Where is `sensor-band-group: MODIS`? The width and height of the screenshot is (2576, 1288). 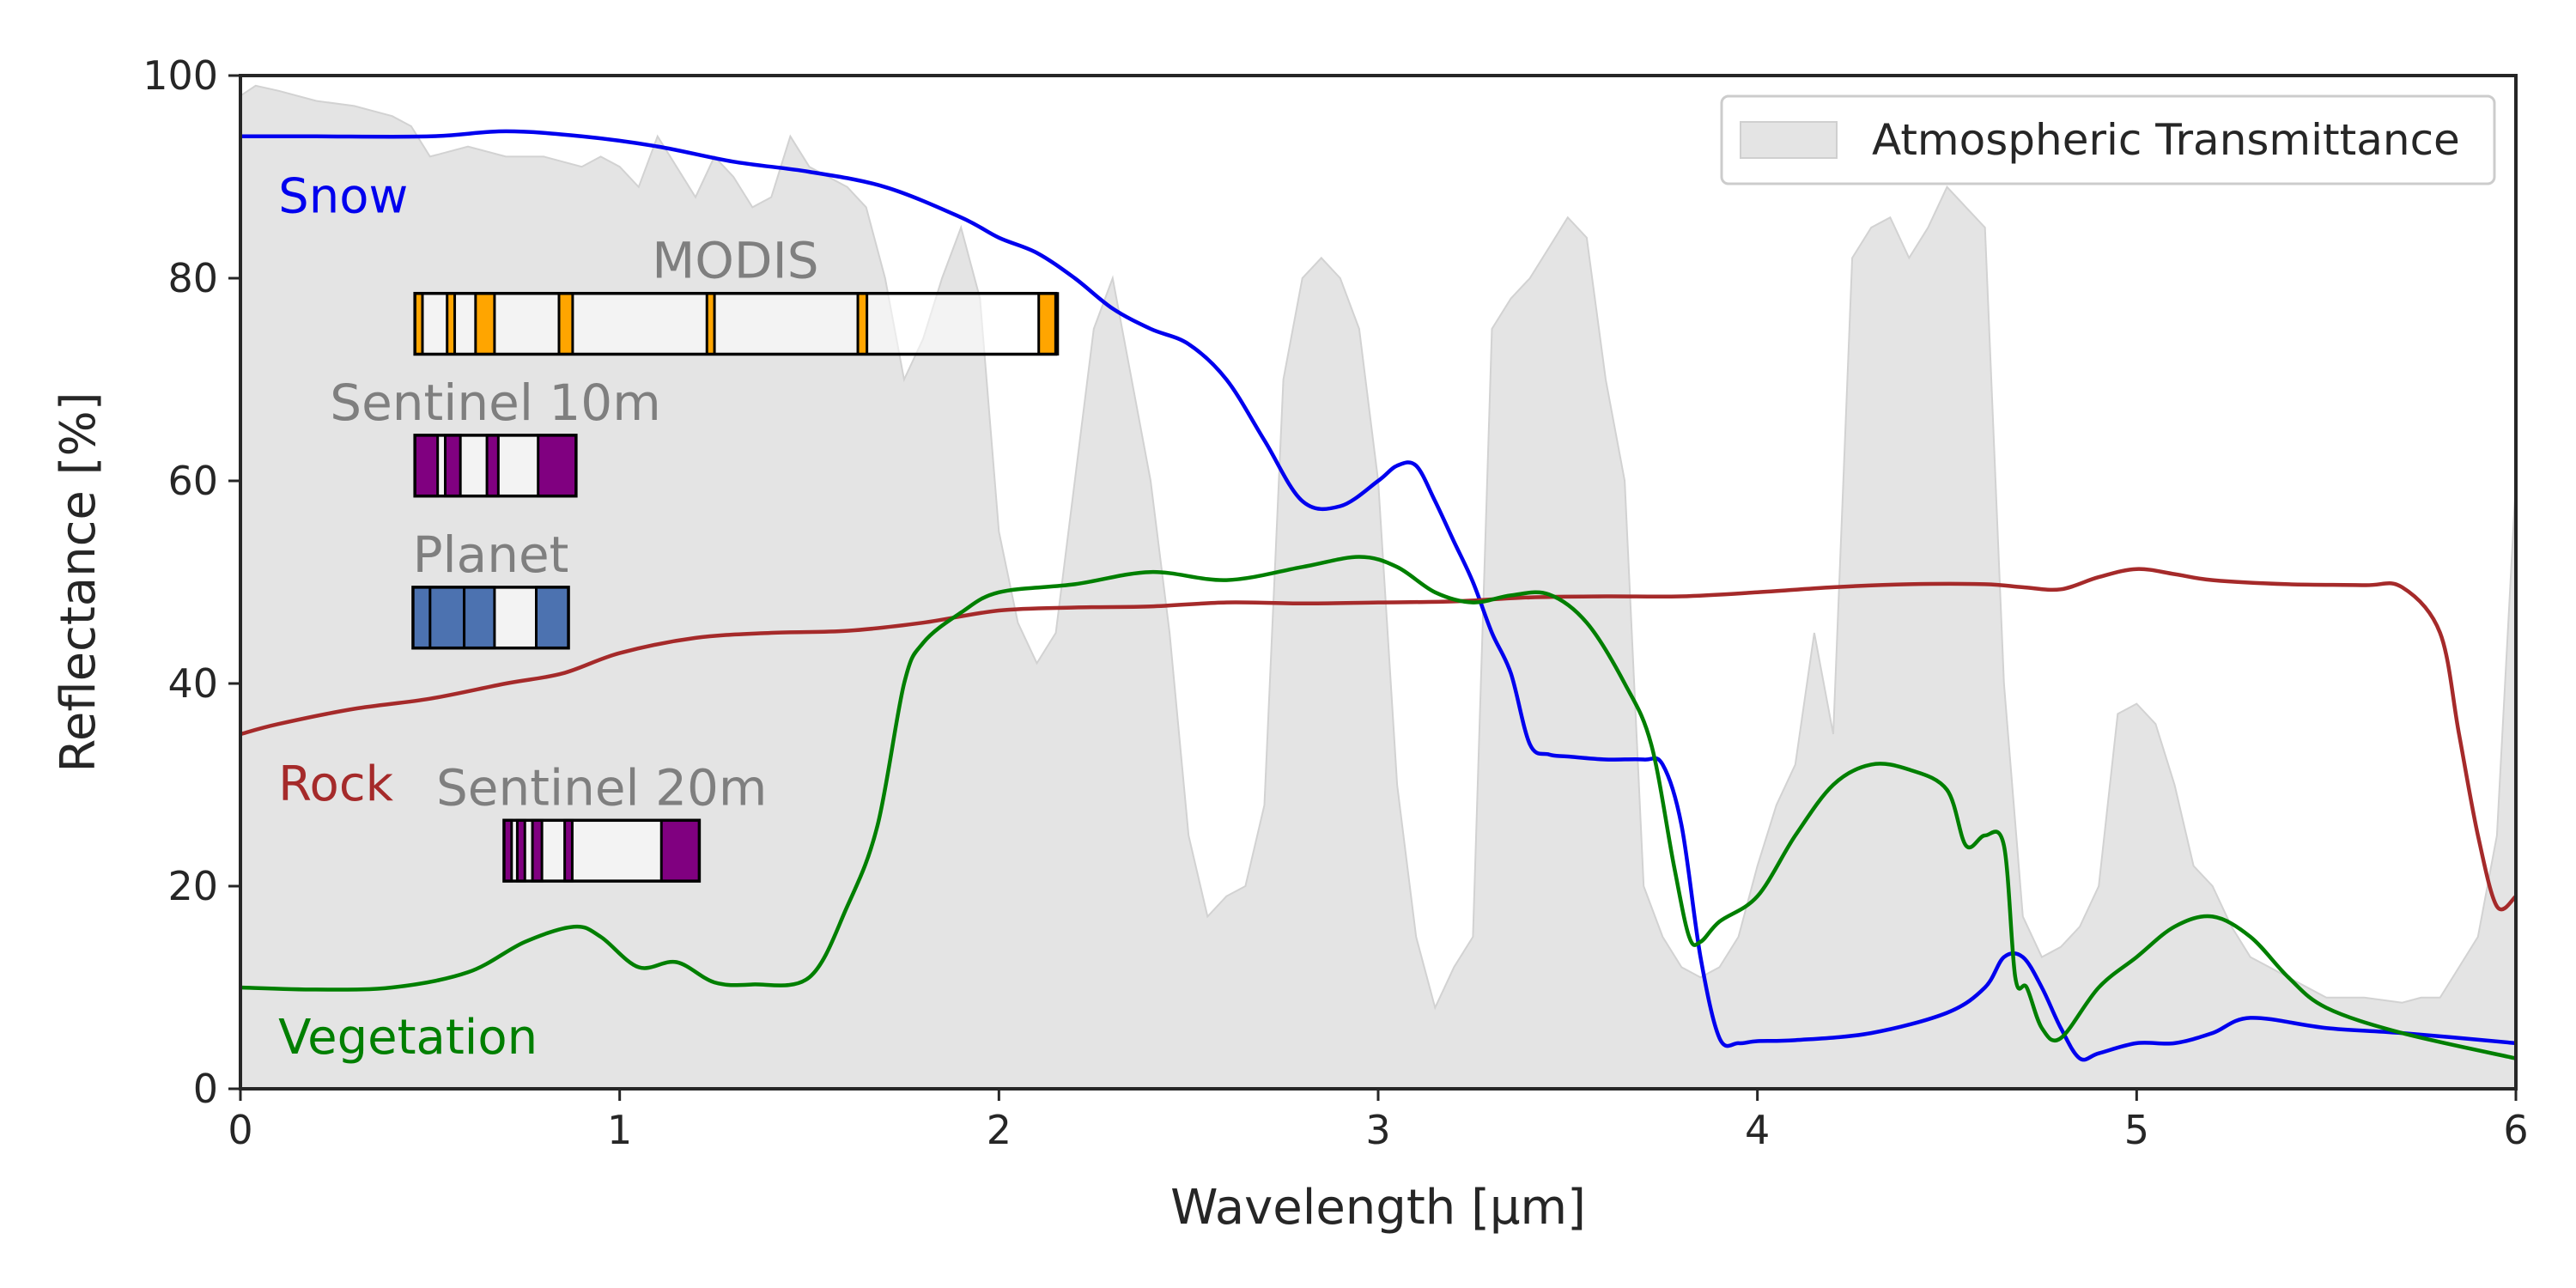
sensor-band-group: MODIS is located at coordinates (737, 294).